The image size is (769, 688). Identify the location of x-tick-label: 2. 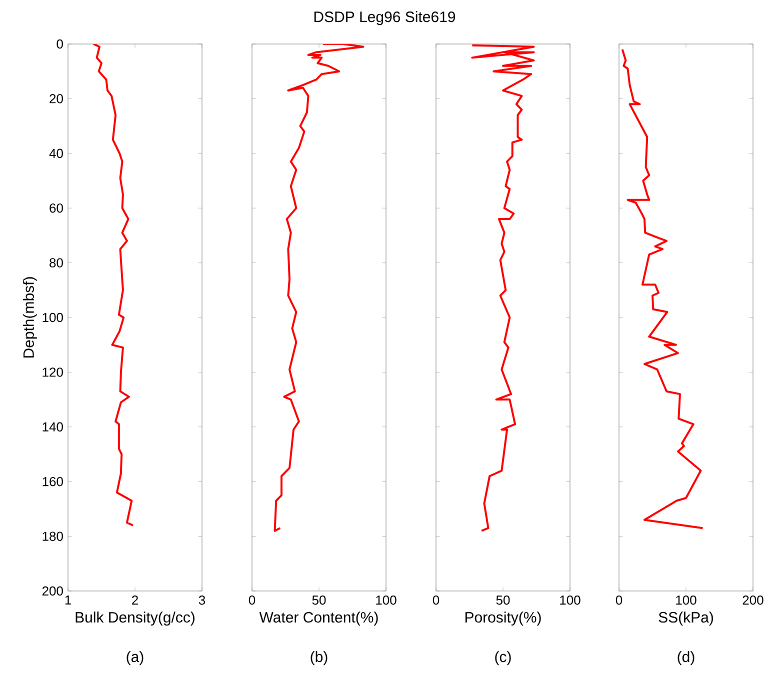
(135, 600).